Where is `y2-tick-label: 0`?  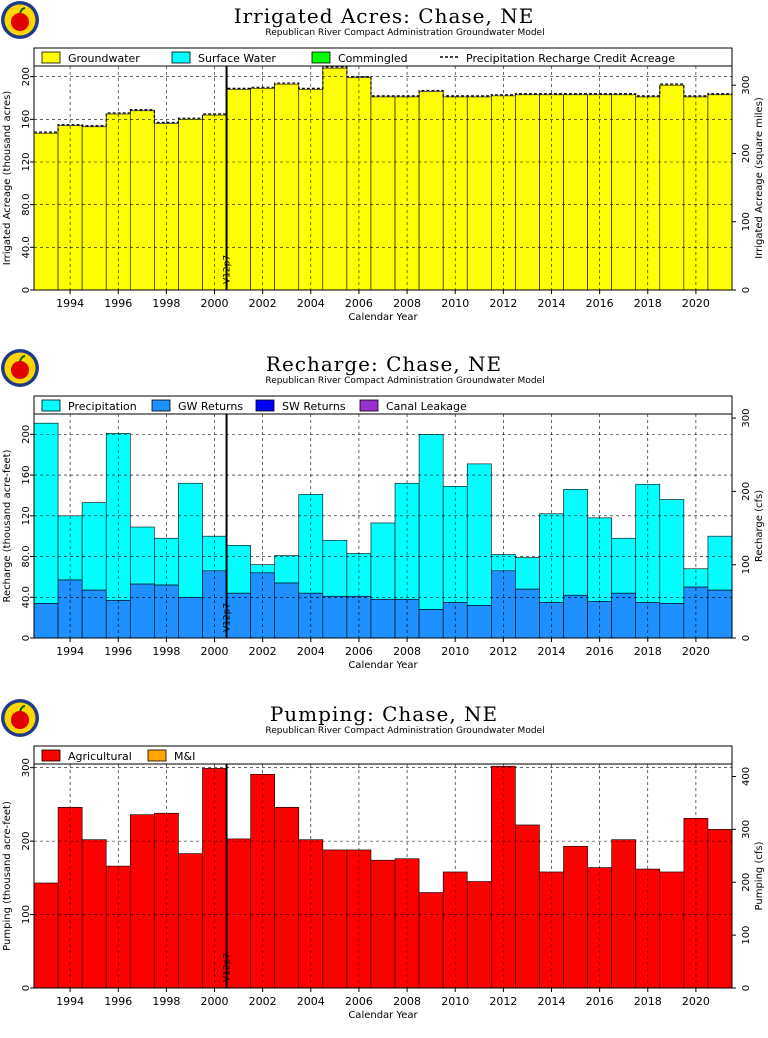 y2-tick-label: 0 is located at coordinates (746, 638).